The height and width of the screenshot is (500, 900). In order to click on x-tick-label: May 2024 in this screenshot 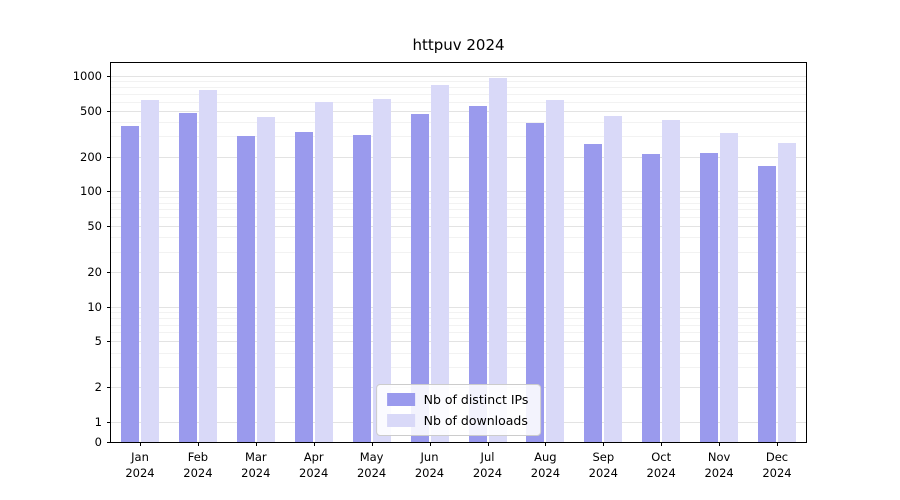, I will do `click(371, 465)`.